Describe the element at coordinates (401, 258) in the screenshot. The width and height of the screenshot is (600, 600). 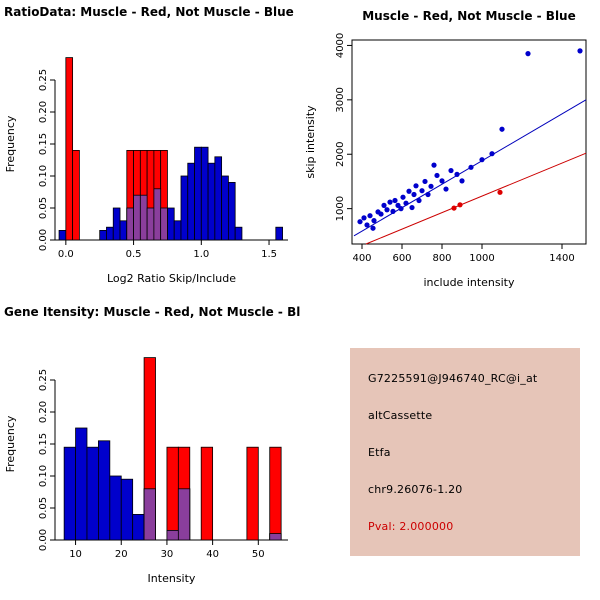
I see `svg-text: 600` at that location.